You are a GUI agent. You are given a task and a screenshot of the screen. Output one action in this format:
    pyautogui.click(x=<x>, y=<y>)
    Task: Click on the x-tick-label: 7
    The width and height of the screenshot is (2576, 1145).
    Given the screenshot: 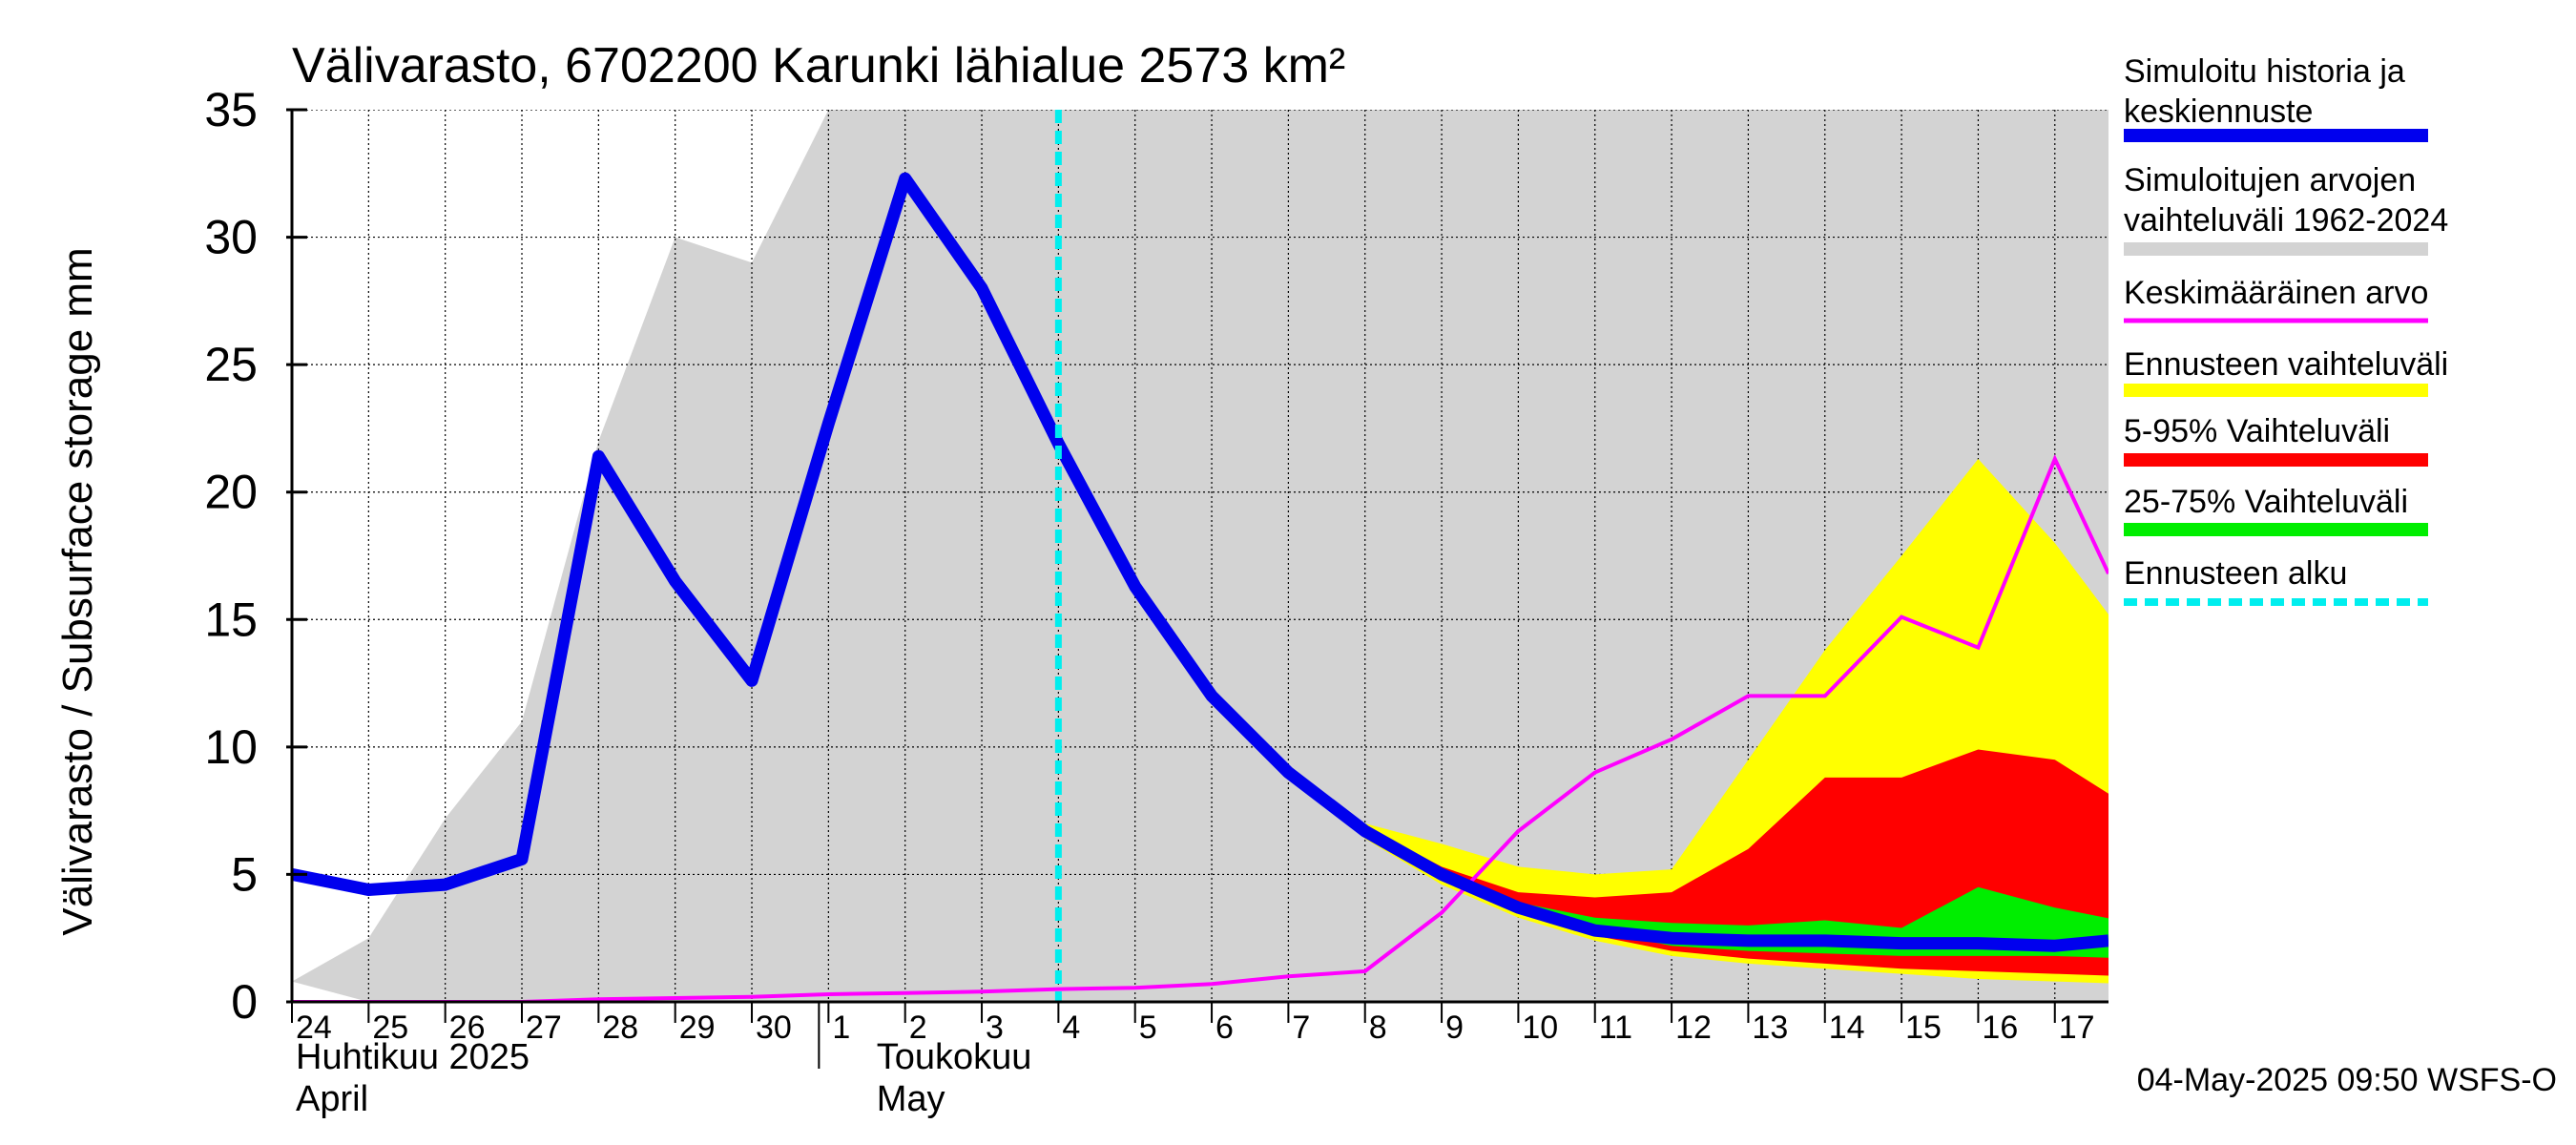 What is the action you would take?
    pyautogui.click(x=1301, y=1028)
    